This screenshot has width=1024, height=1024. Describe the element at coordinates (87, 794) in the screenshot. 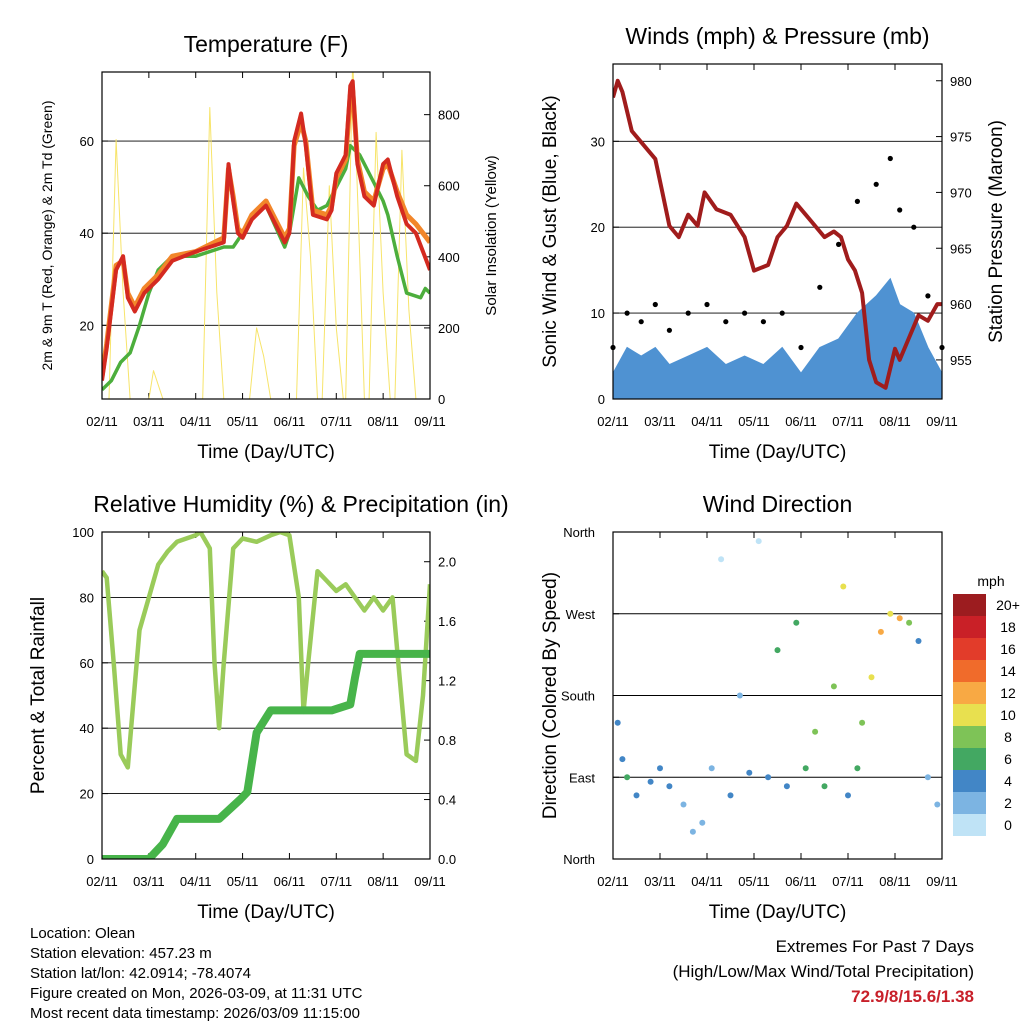

I see `y-tick-label: 20` at that location.